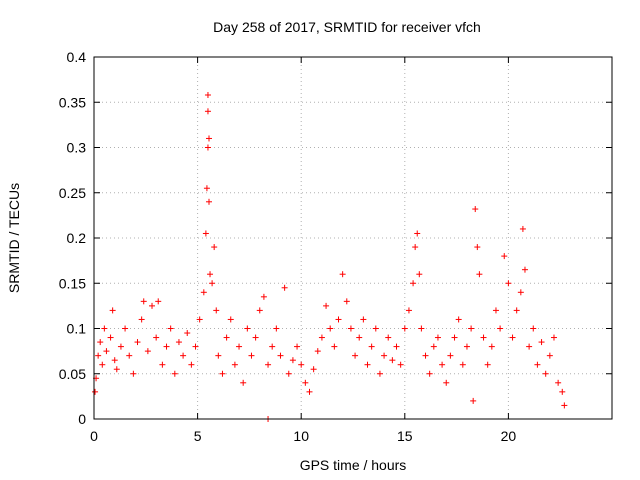  What do you see at coordinates (77, 57) in the screenshot?
I see `y-tick-label: 0.4` at bounding box center [77, 57].